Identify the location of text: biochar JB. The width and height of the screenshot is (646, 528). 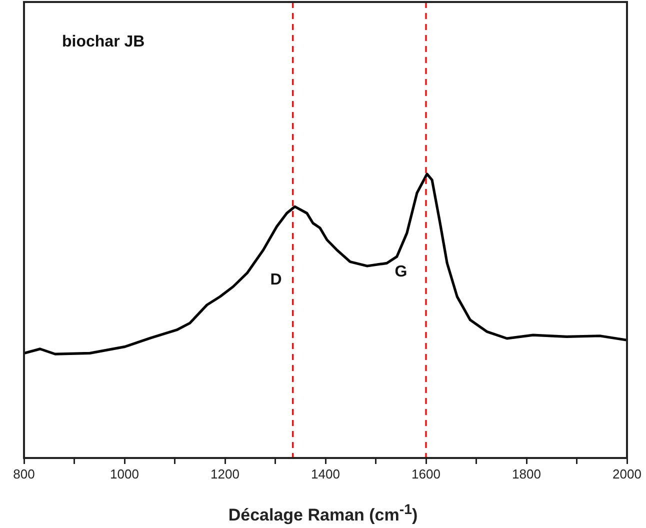
(103, 41).